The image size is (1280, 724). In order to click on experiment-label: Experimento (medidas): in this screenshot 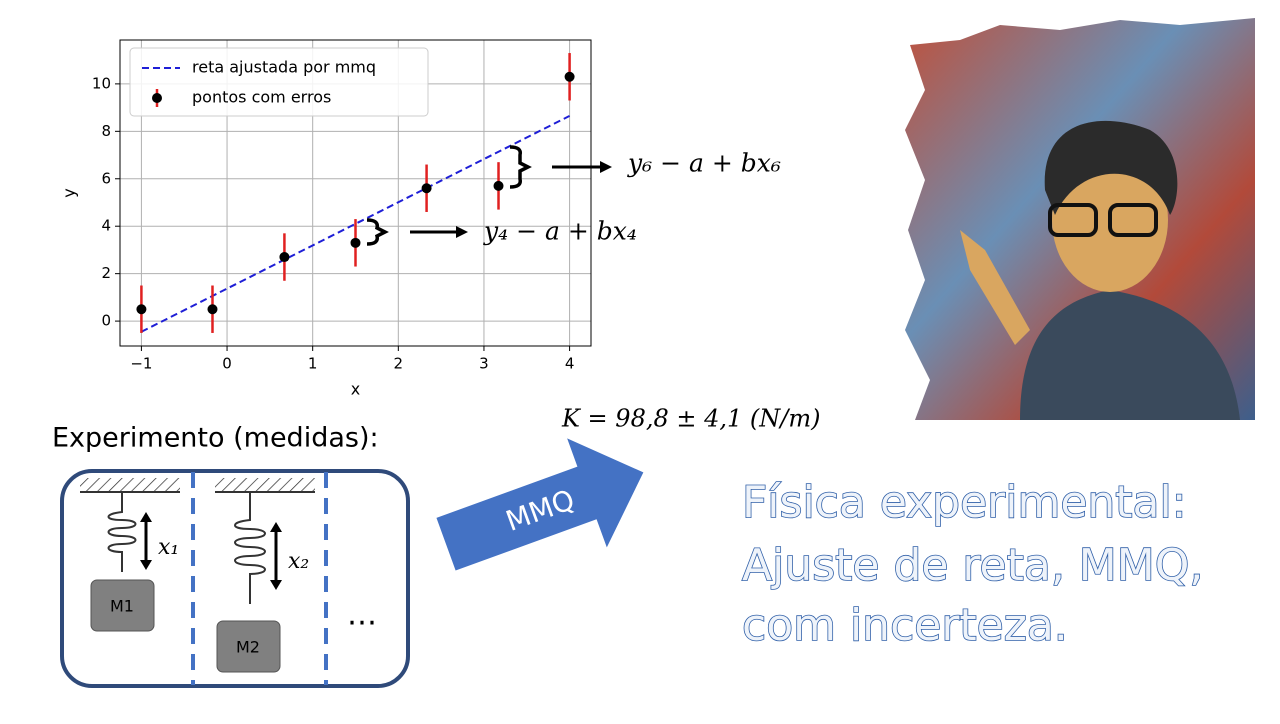, I will do `click(215, 438)`.